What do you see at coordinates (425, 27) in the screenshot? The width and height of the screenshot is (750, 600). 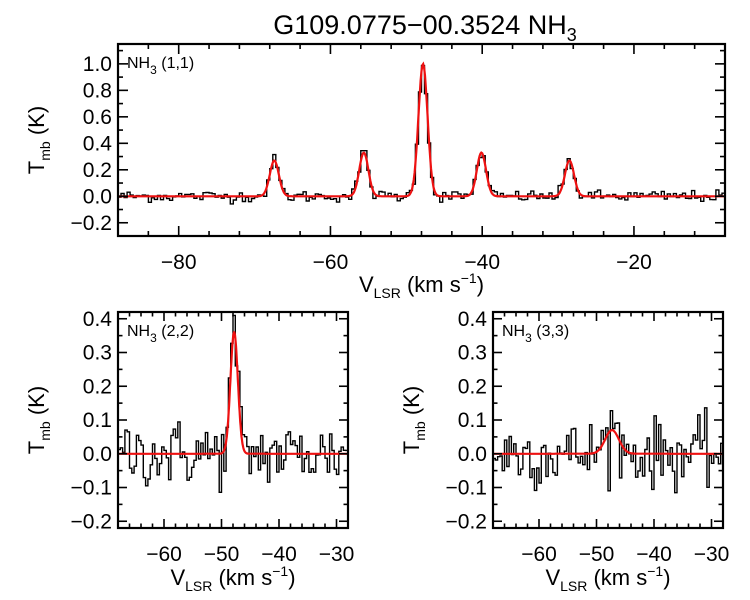 I see `figure-title: G109.0775−00.3524 NH3` at bounding box center [425, 27].